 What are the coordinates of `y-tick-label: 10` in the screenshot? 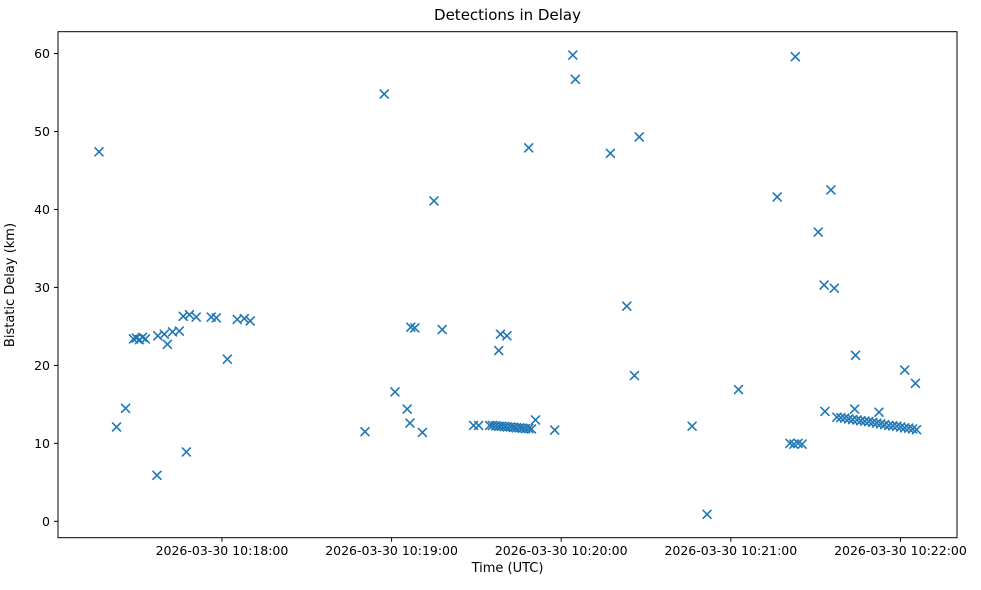 It's located at (42, 443).